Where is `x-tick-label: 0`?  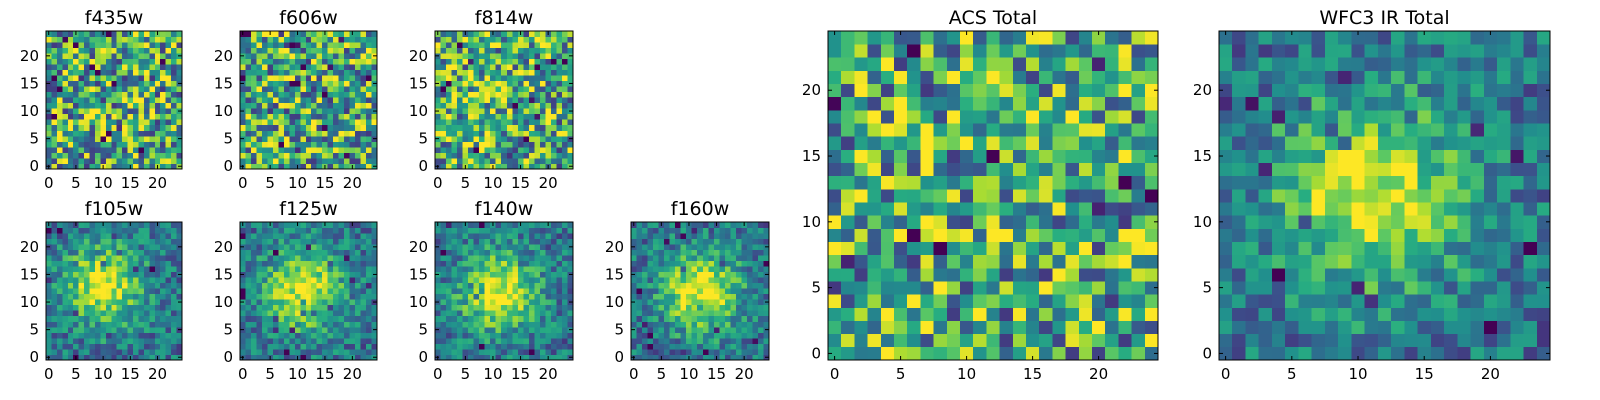 x-tick-label: 0 is located at coordinates (49, 374).